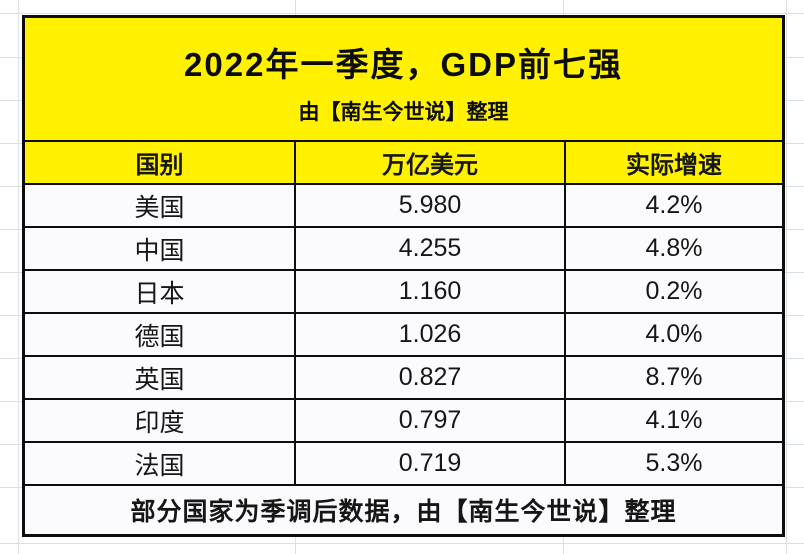 The image size is (804, 554). Describe the element at coordinates (674, 291) in the screenshot. I see `cell-growth: 0.2%` at that location.